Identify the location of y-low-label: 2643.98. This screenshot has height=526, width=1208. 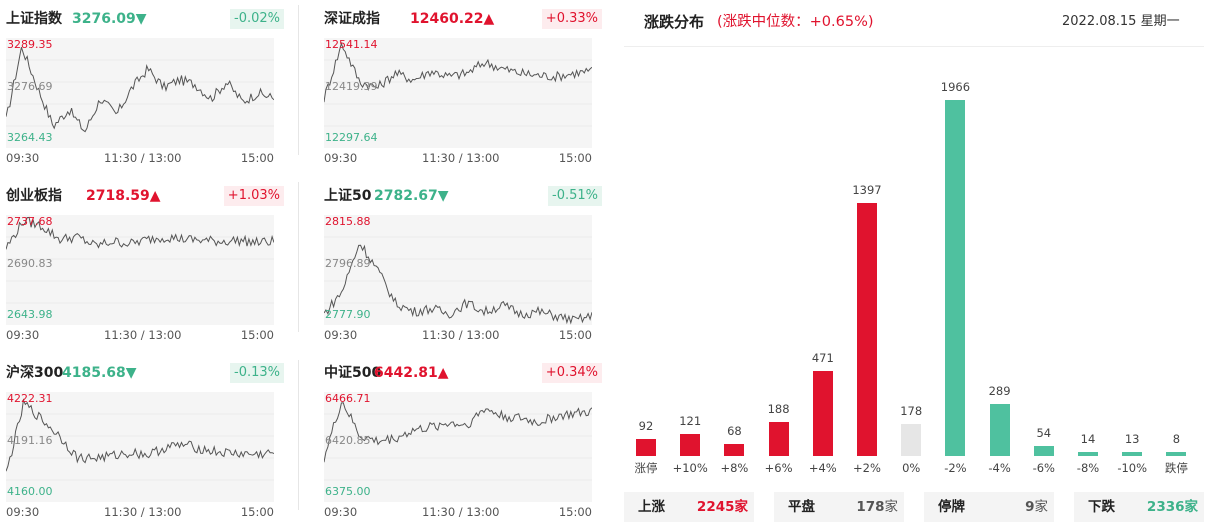
(30, 314).